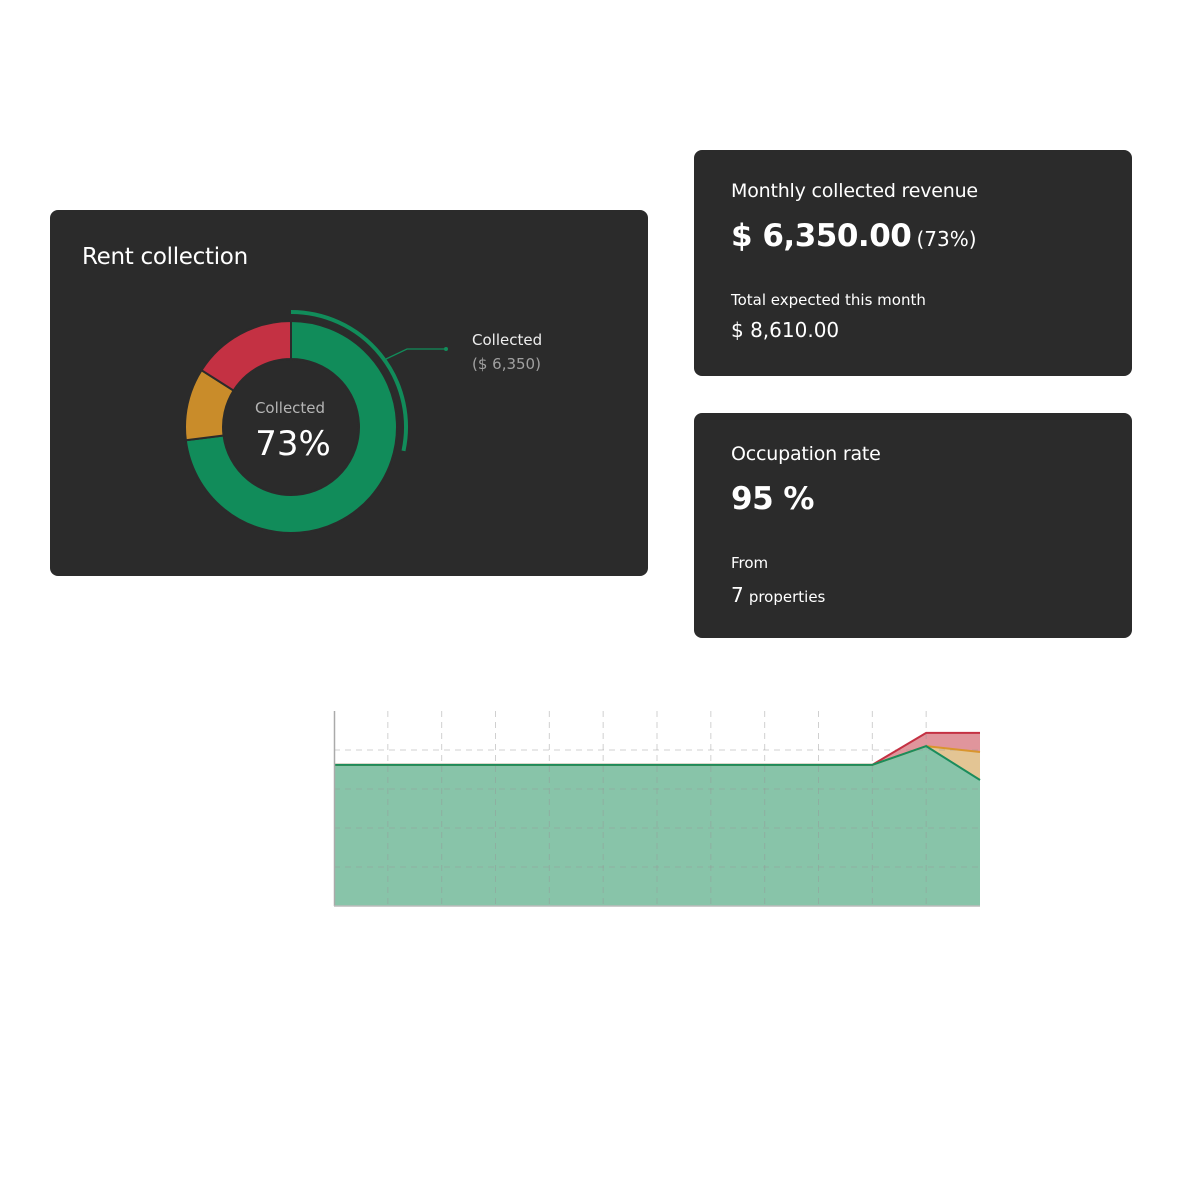 This screenshot has height=1200, width=1200. I want to click on expected-label: Total expected this month, so click(828, 300).